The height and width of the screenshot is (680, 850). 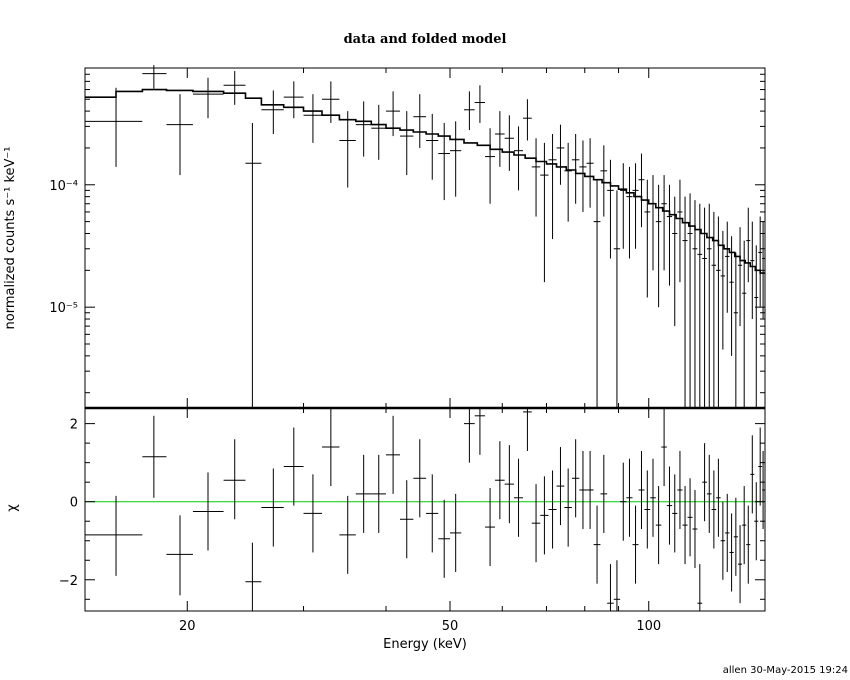 I want to click on x-tick-label-20: 20, so click(x=187, y=626).